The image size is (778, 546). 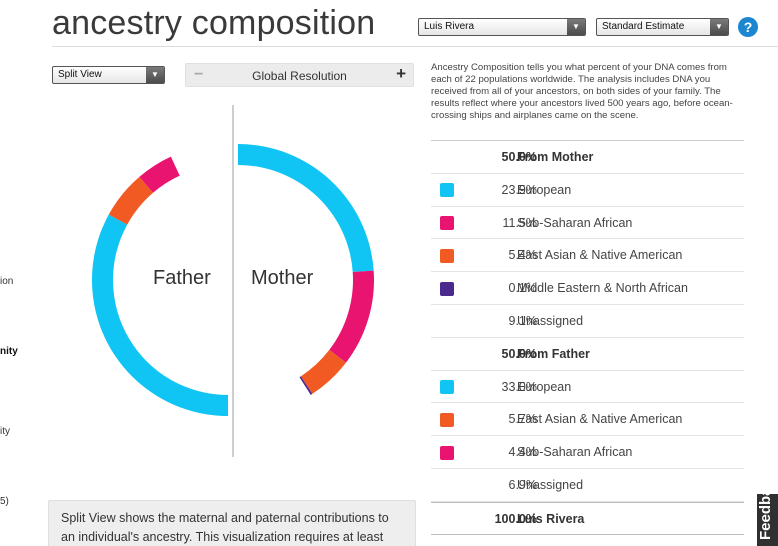 I want to click on percent-value: 23.9%, so click(x=519, y=189).